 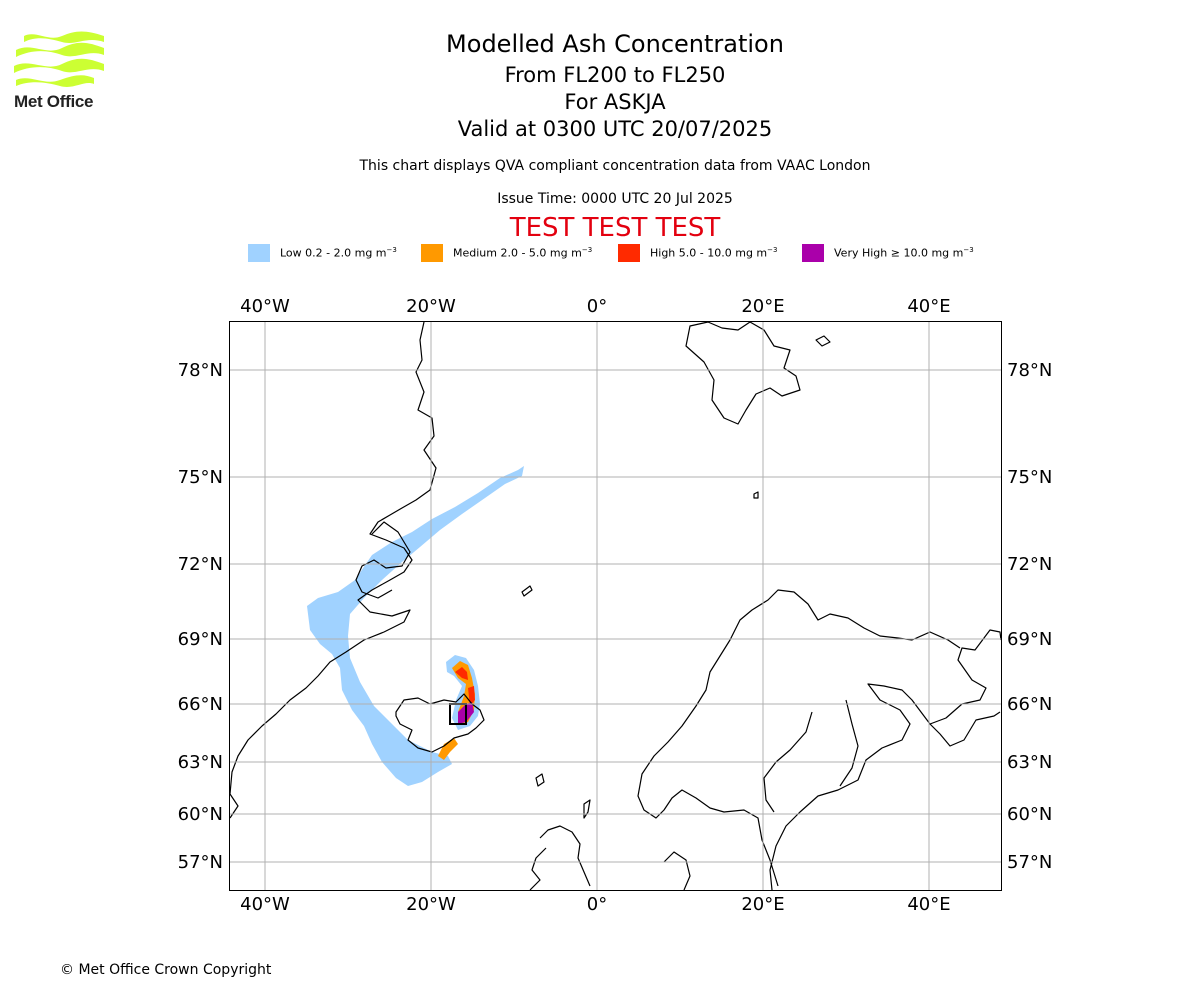 What do you see at coordinates (265, 904) in the screenshot?
I see `lon-label-bottom-40w: 40°W` at bounding box center [265, 904].